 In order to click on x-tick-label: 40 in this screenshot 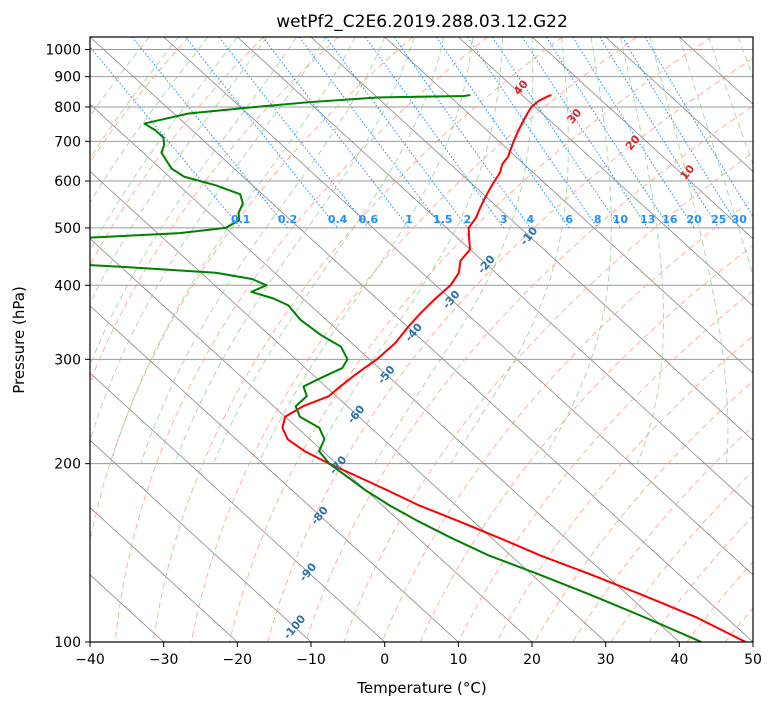, I will do `click(679, 660)`.